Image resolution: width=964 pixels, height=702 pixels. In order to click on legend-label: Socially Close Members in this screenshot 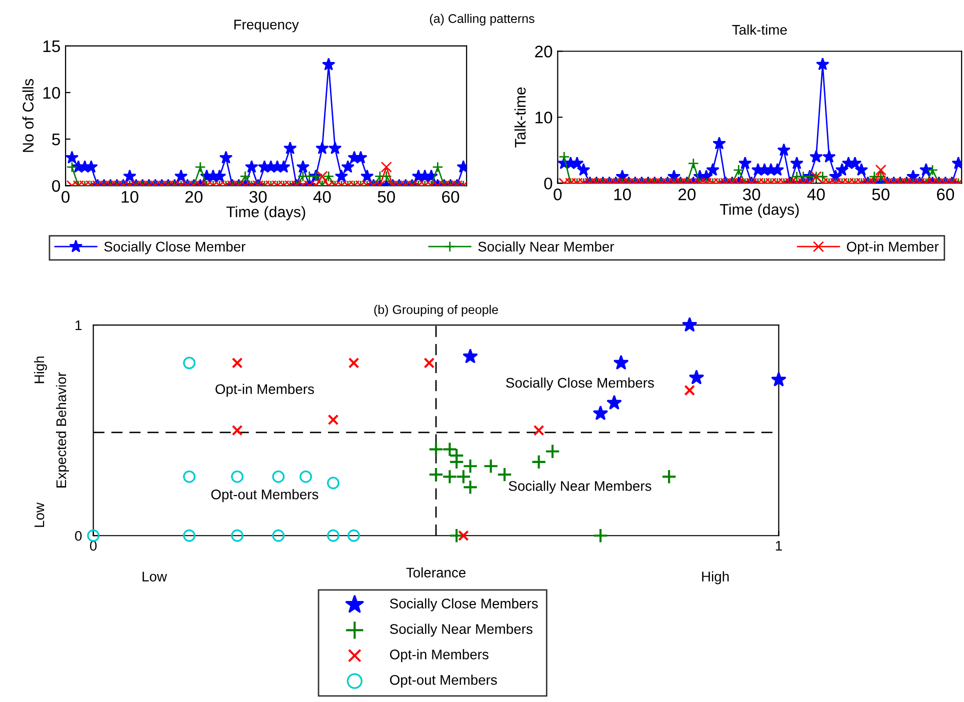, I will do `click(464, 605)`.